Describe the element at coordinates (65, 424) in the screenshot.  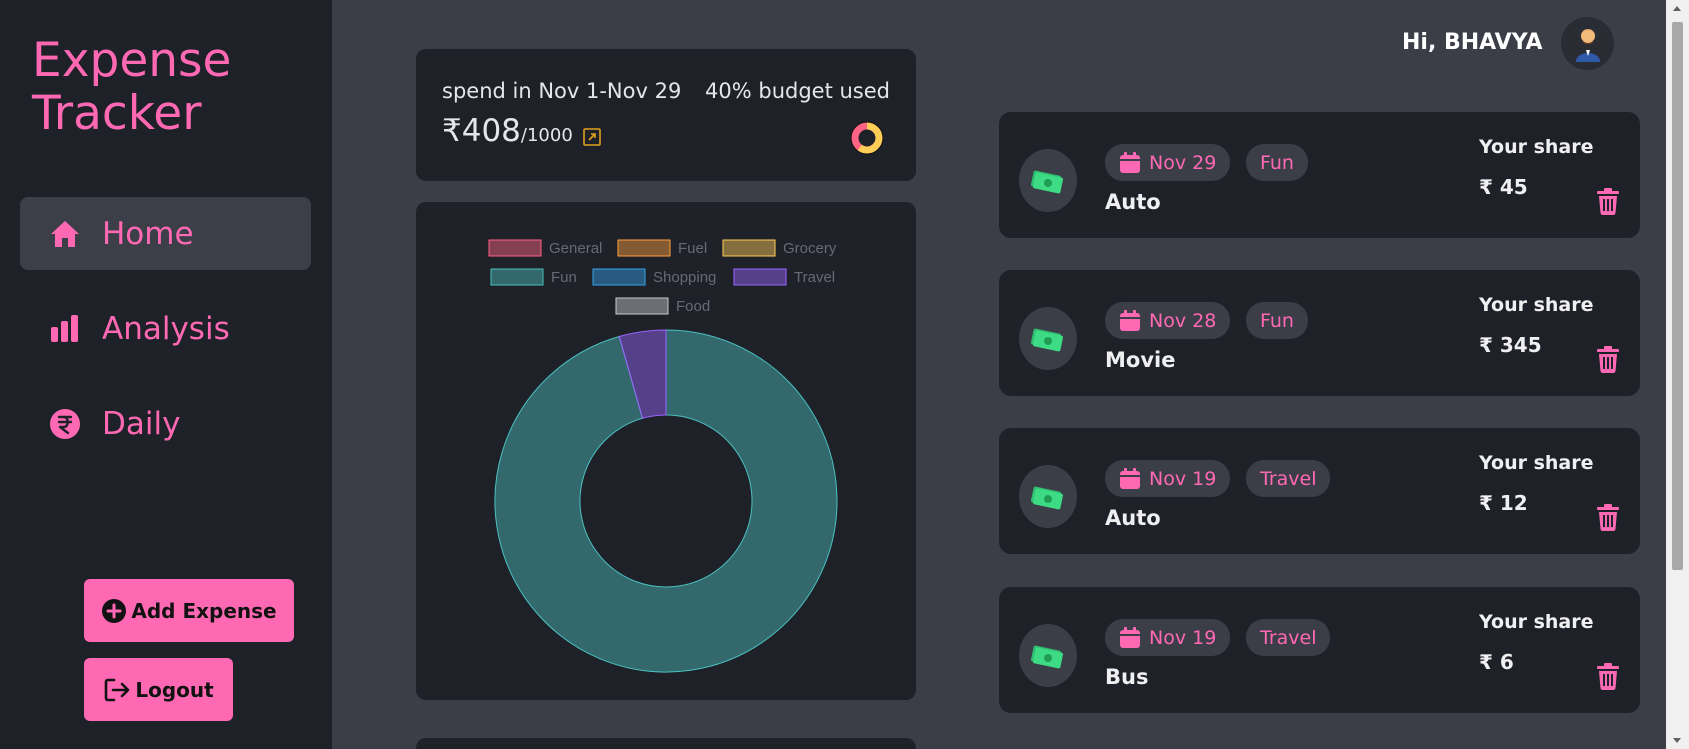
I see `rupee-circle-icon` at that location.